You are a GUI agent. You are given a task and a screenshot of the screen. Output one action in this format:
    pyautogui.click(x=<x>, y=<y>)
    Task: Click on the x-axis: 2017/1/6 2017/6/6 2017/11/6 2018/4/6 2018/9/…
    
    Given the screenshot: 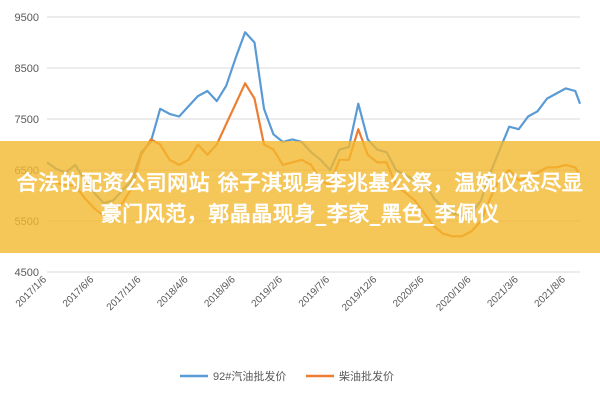 What is the action you would take?
    pyautogui.click(x=291, y=294)
    